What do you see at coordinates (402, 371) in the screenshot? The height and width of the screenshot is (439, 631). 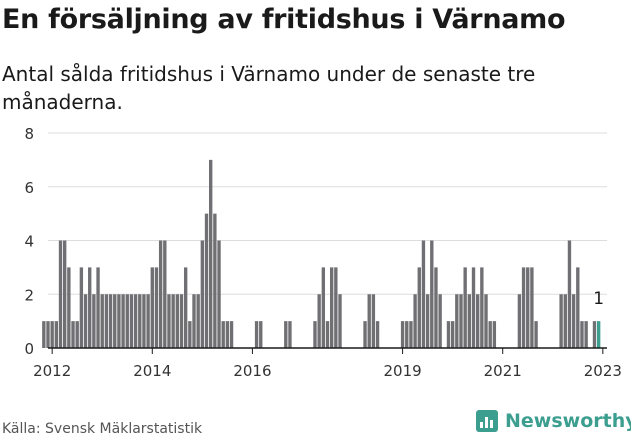 I see `x-tick-label: 2019` at bounding box center [402, 371].